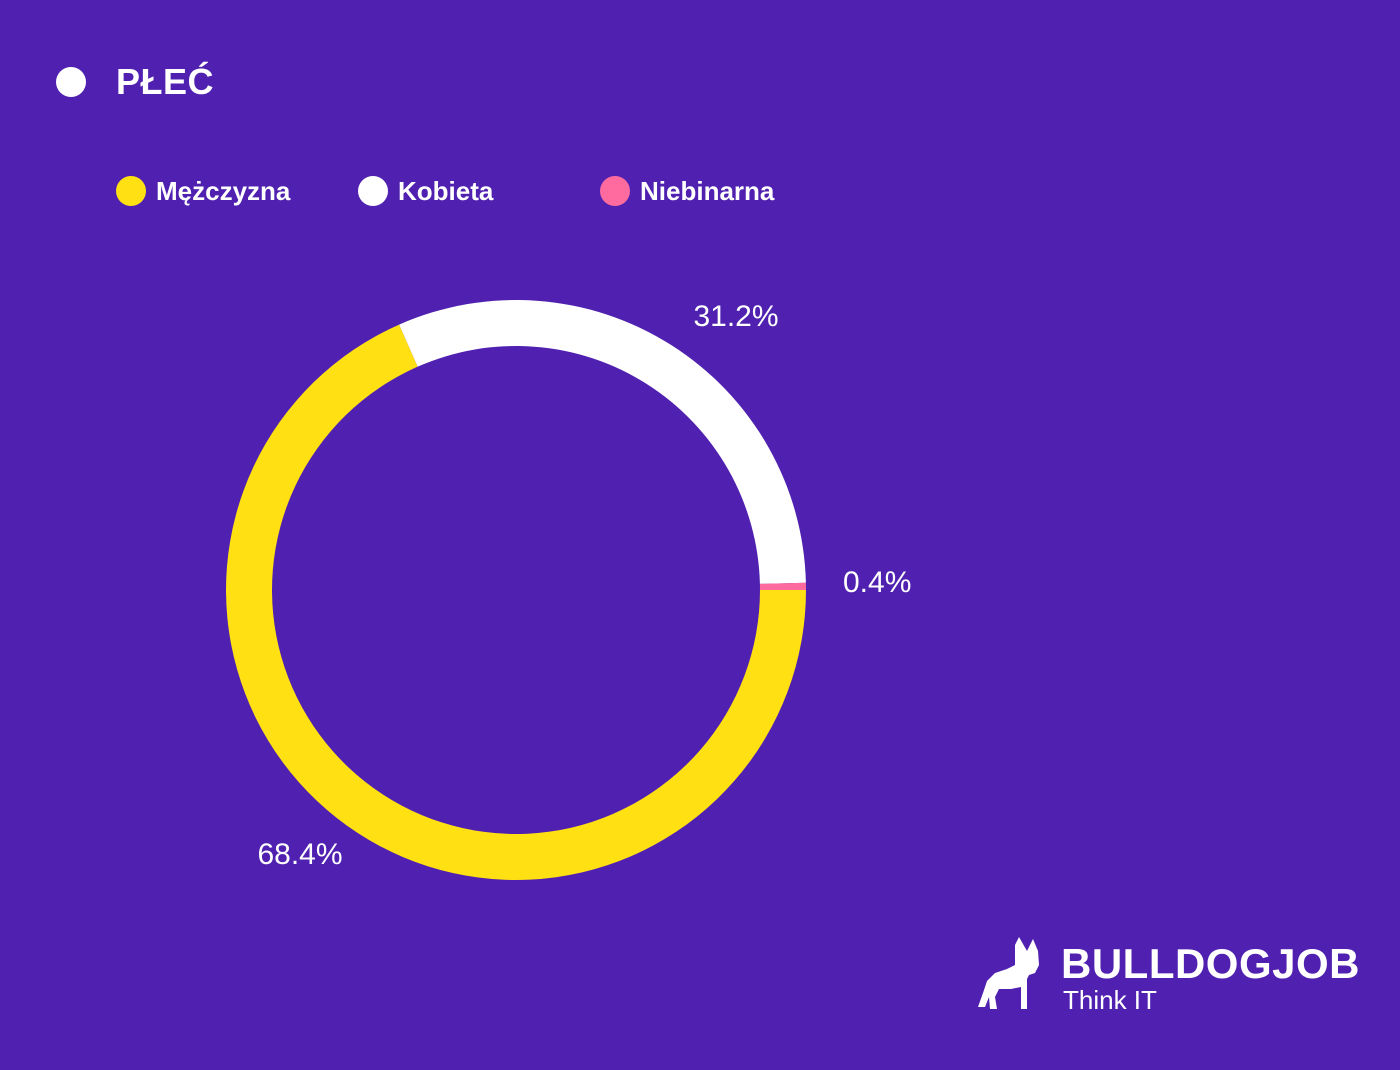 This screenshot has height=1070, width=1400. I want to click on slice-kobieta, so click(602, 442).